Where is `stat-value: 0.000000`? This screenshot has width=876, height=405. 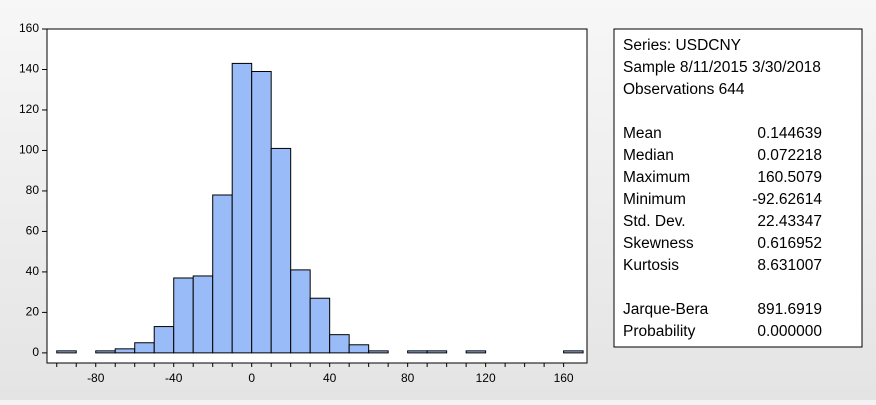 stat-value: 0.000000 is located at coordinates (789, 331).